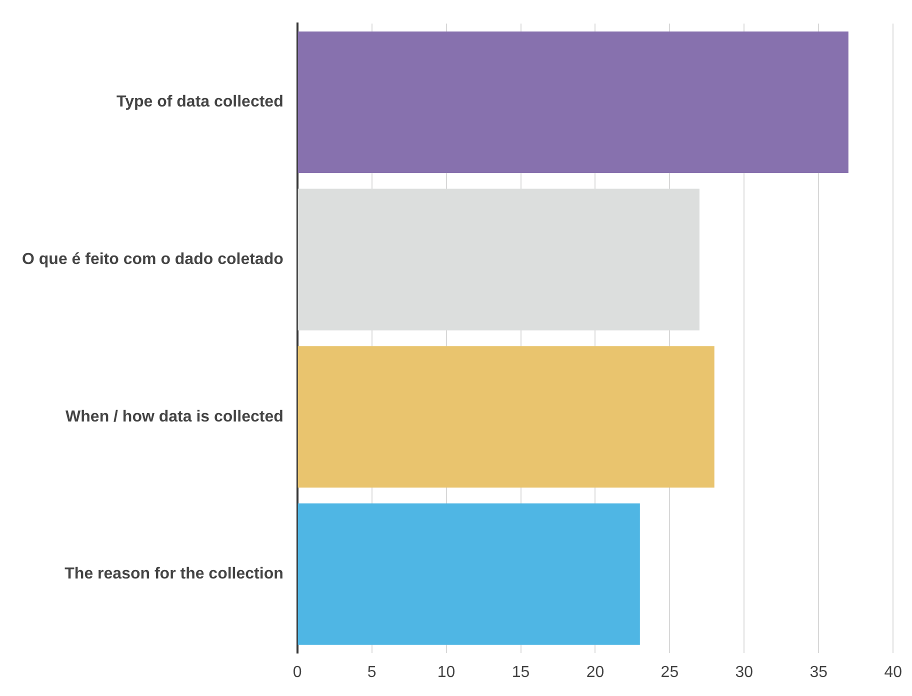 Image resolution: width=912 pixels, height=696 pixels. What do you see at coordinates (153, 259) in the screenshot?
I see `y-tick-label: O que é feito com o dado coletado` at bounding box center [153, 259].